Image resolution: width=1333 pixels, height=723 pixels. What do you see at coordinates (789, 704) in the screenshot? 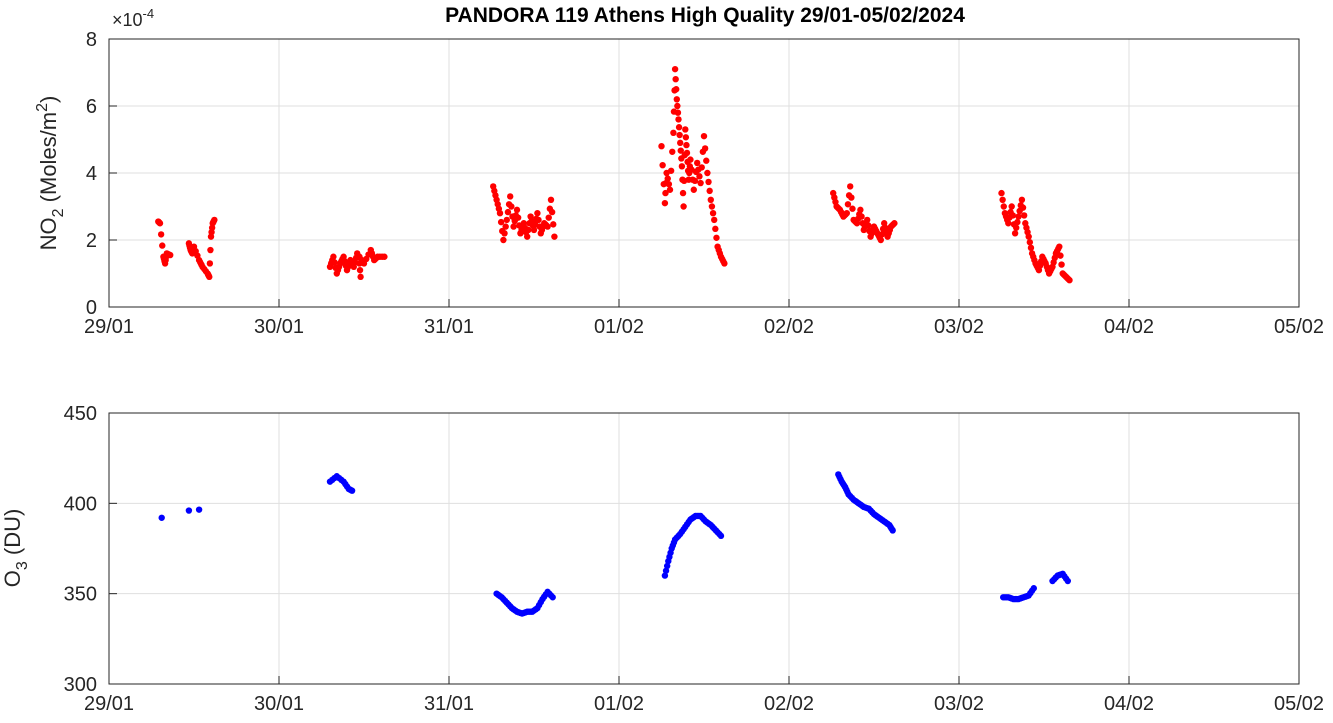
I see `o3-x-tick-label: 02/02` at bounding box center [789, 704].